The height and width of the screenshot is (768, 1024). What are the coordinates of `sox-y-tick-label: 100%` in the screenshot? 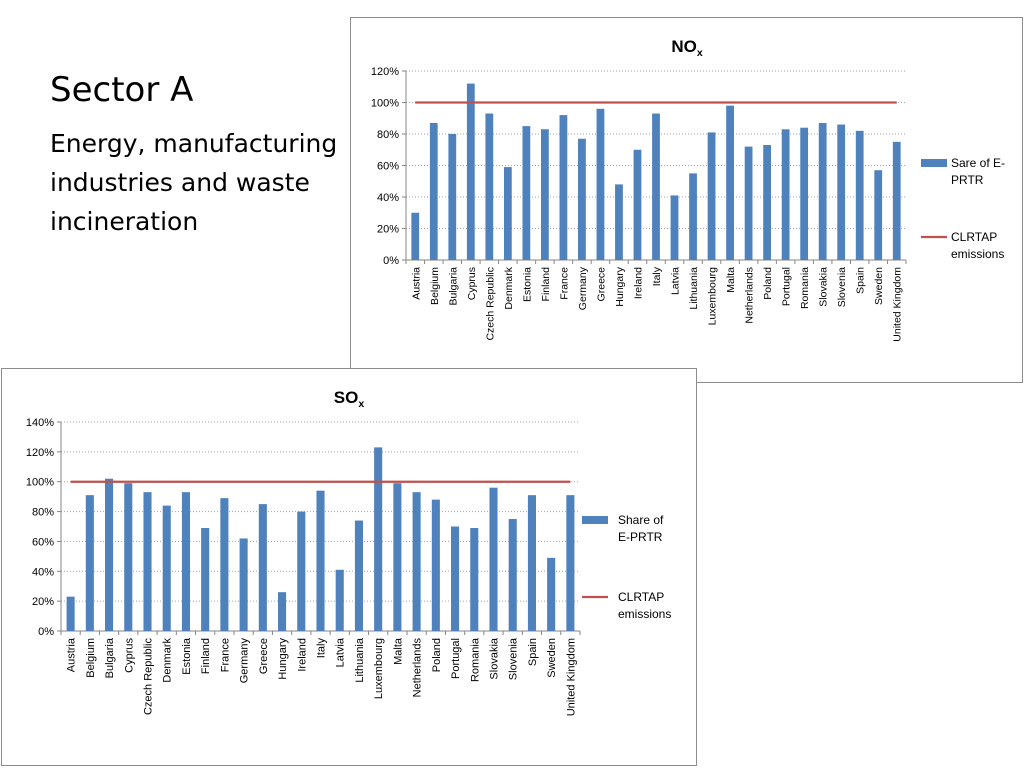 It's located at (40, 483).